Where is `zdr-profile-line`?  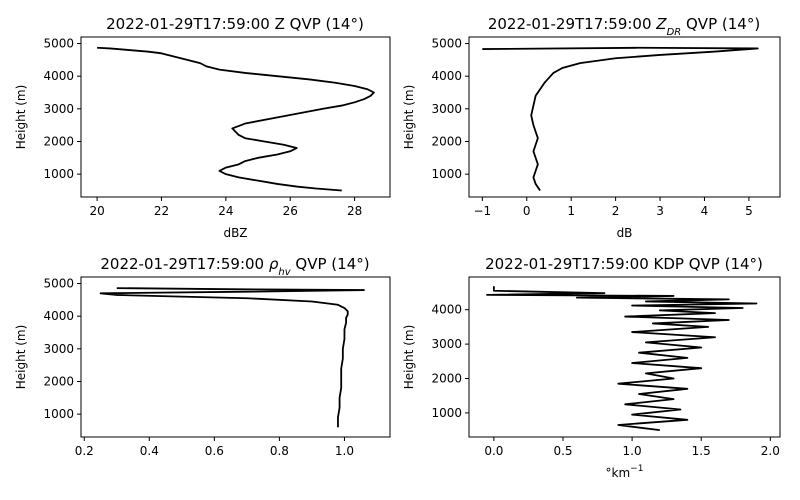
zdr-profile-line is located at coordinates (620, 118).